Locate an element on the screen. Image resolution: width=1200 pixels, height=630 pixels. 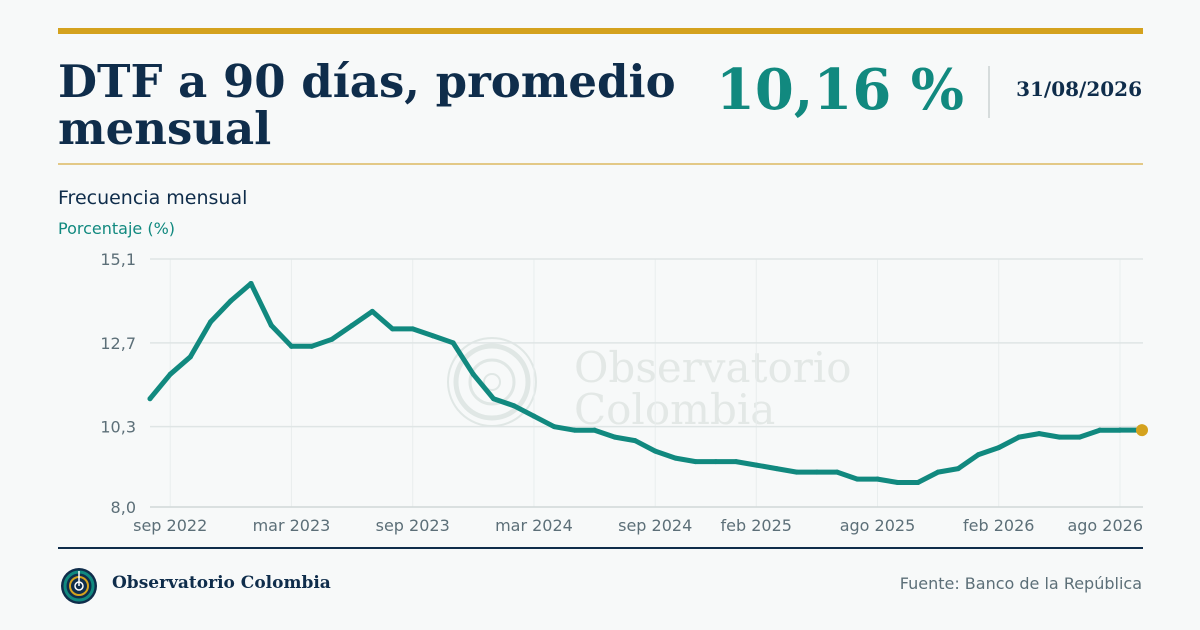
last-data-point is located at coordinates (1142, 430).